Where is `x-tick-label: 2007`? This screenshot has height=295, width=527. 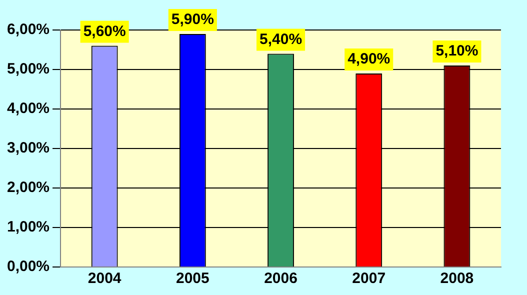
x-tick-label: 2007 is located at coordinates (369, 279).